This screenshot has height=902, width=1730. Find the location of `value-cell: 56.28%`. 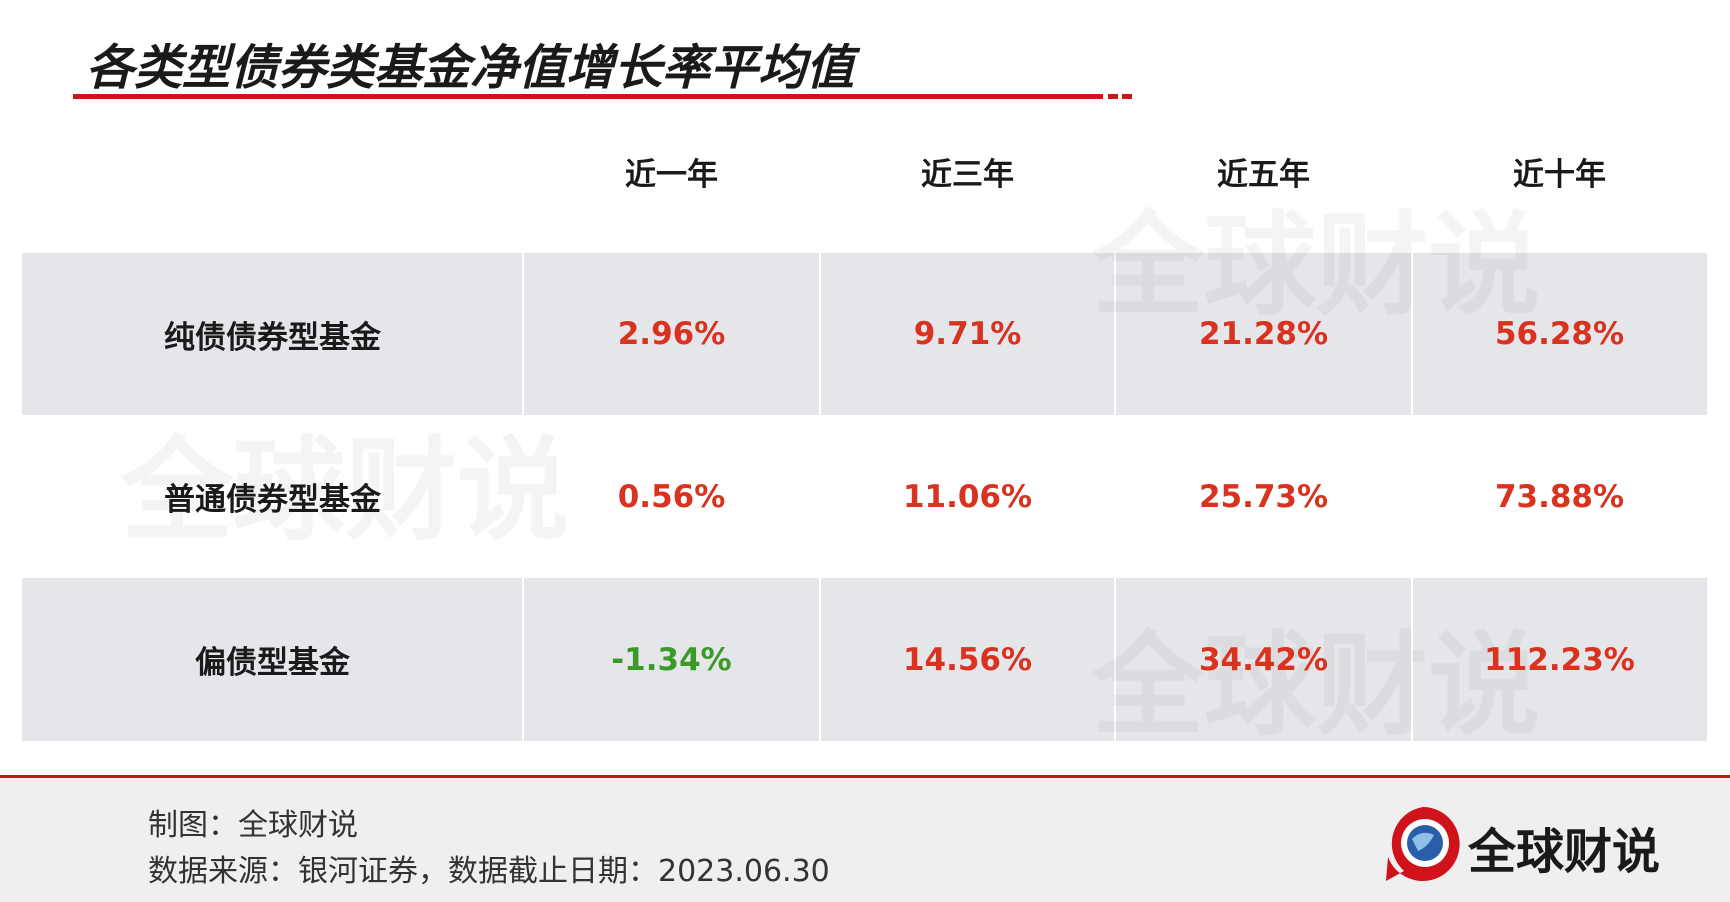

value-cell: 56.28% is located at coordinates (1559, 334).